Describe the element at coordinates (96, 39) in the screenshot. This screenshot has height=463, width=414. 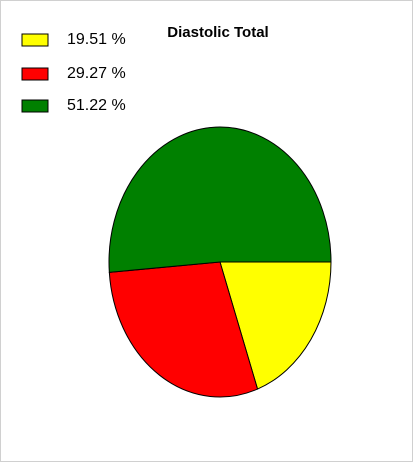
I see `legend-label: 19.51 %` at that location.